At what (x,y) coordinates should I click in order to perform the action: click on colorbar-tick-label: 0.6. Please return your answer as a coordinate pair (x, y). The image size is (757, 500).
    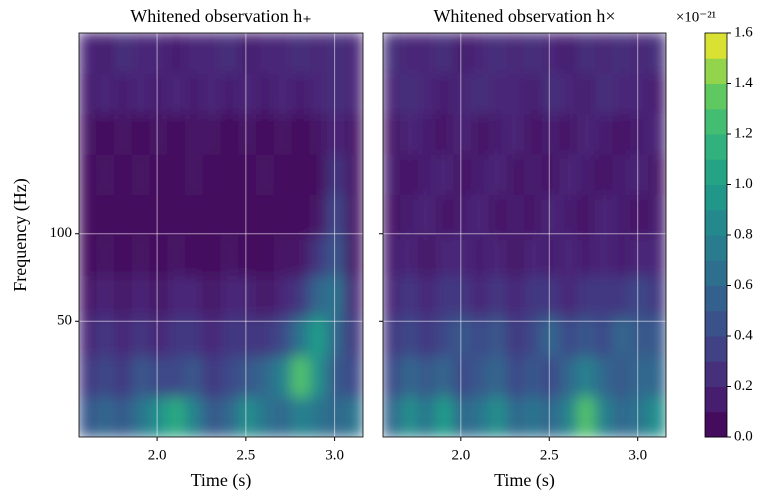
    Looking at the image, I should click on (743, 285).